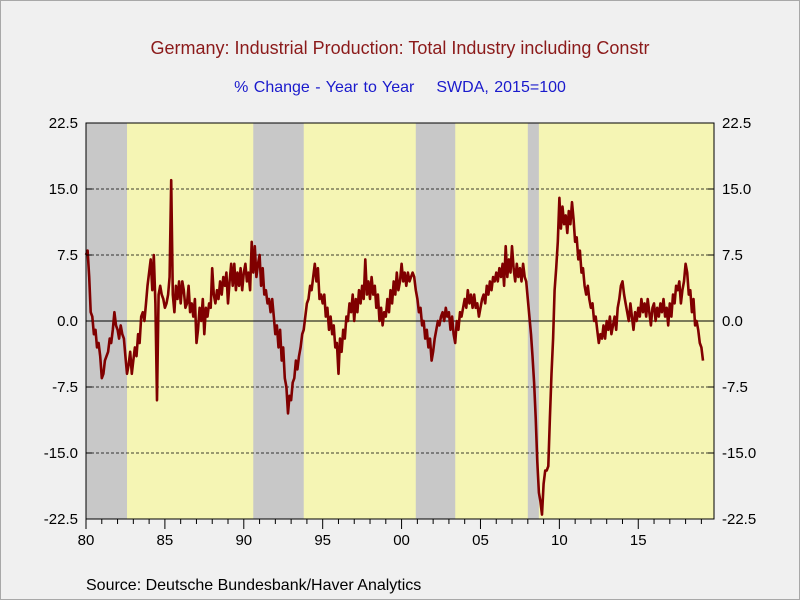  Describe the element at coordinates (638, 540) in the screenshot. I see `x-tick-label: 15` at that location.